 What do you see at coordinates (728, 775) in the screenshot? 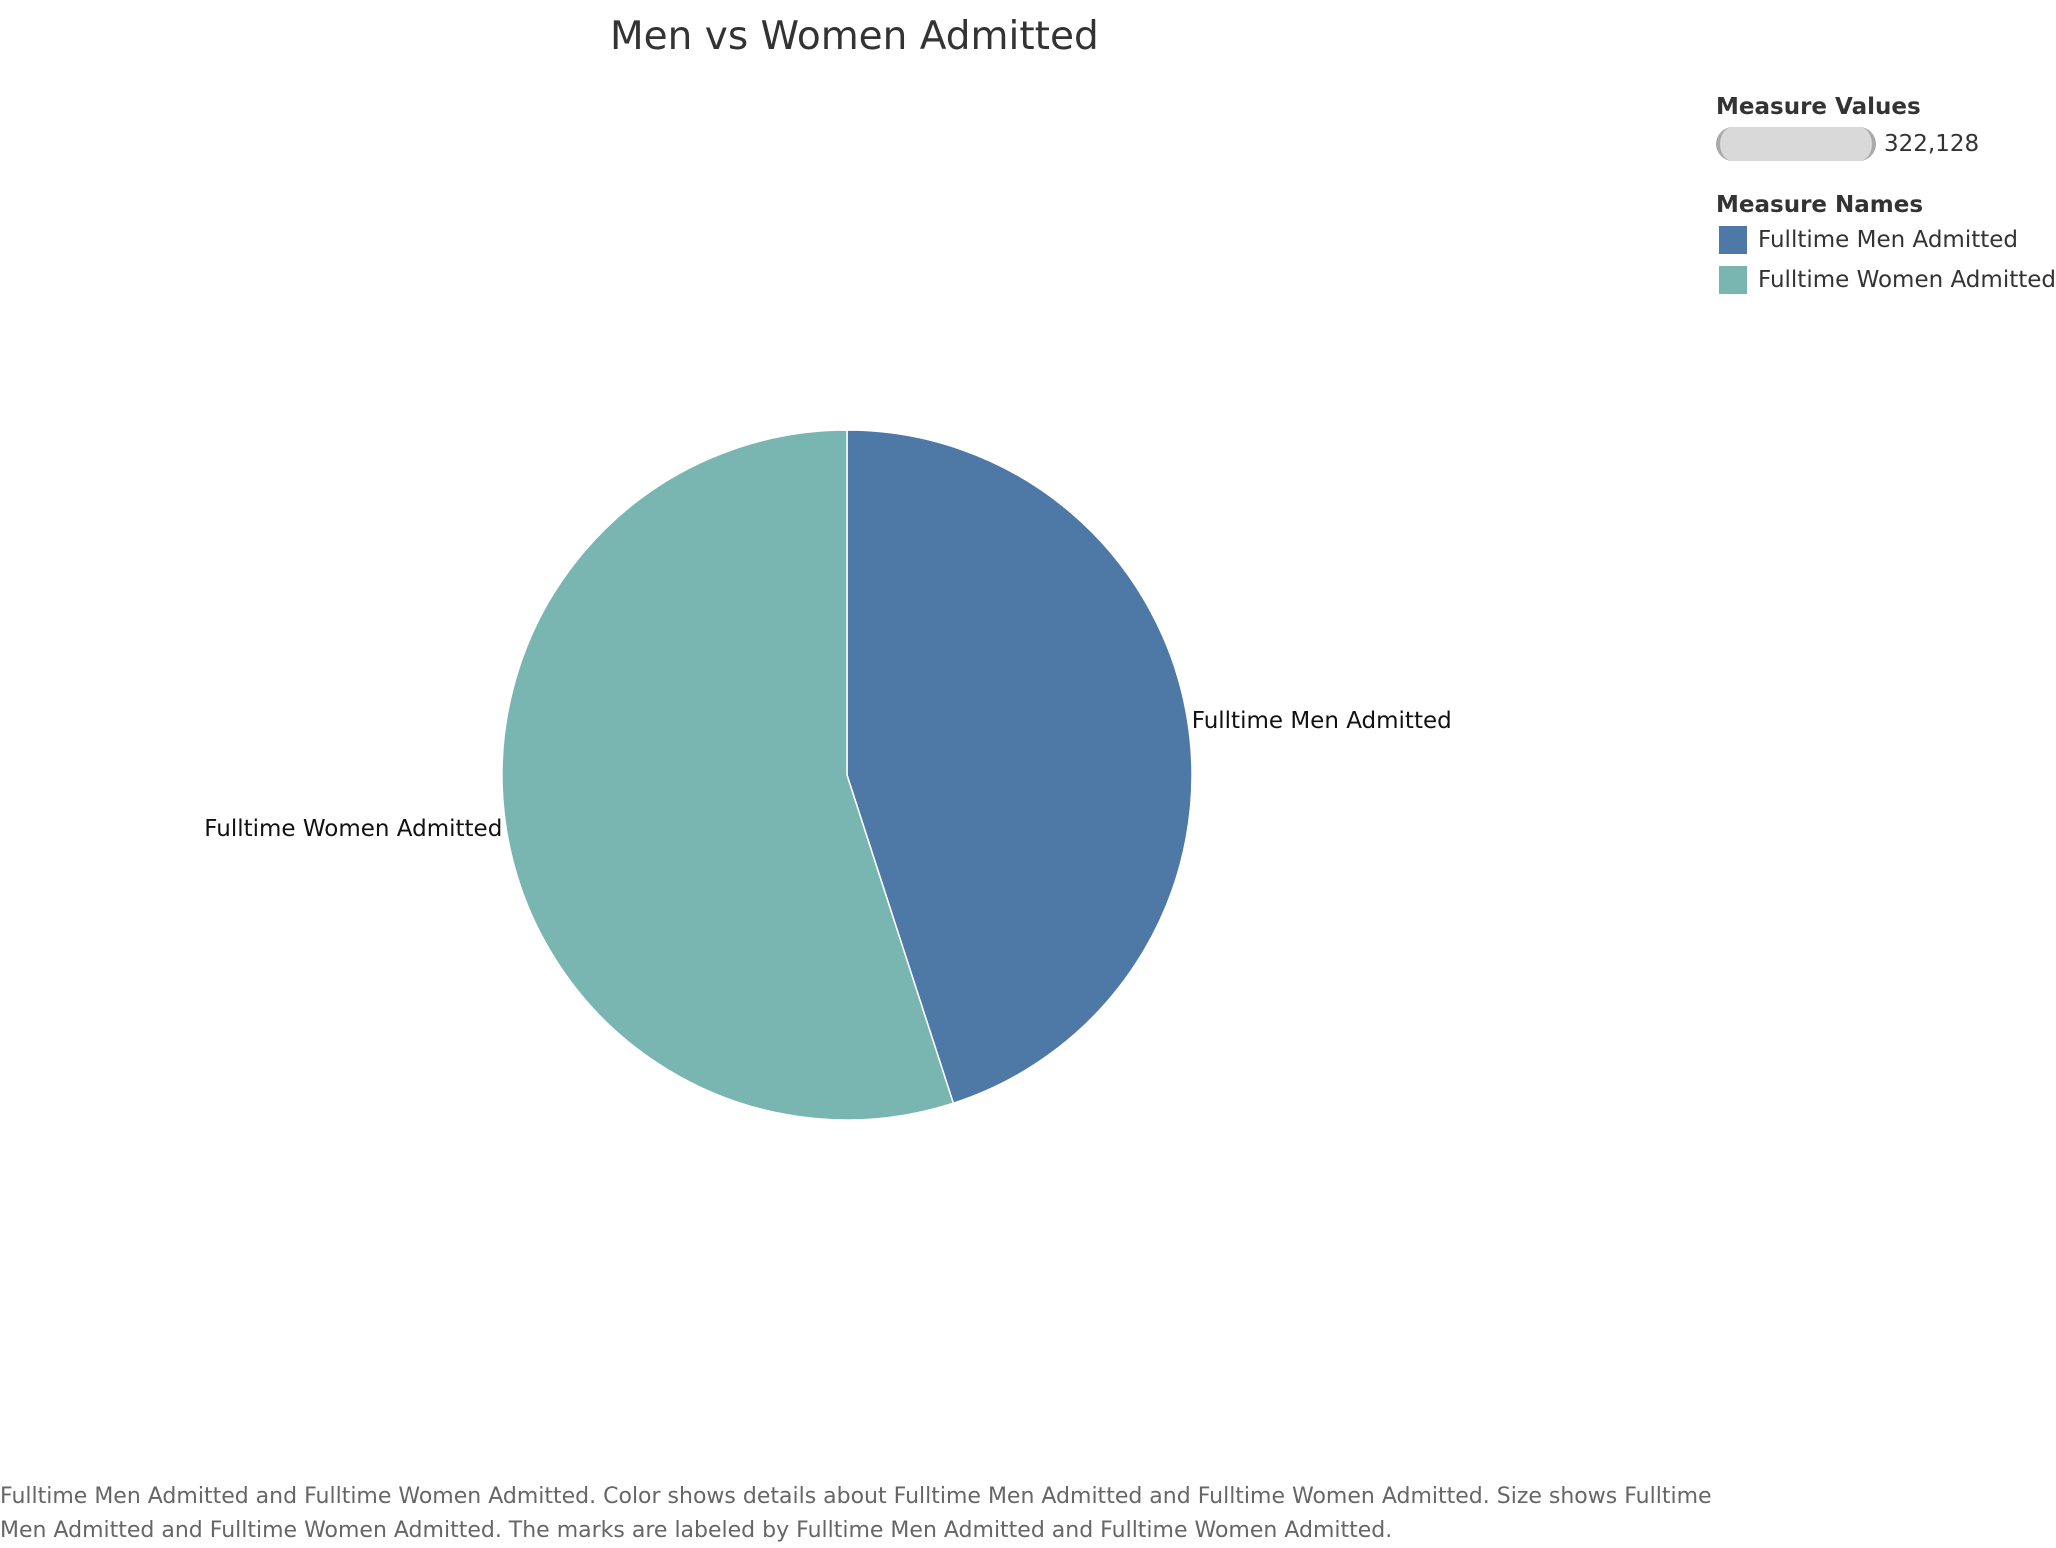
I see `pie-slice-women` at bounding box center [728, 775].